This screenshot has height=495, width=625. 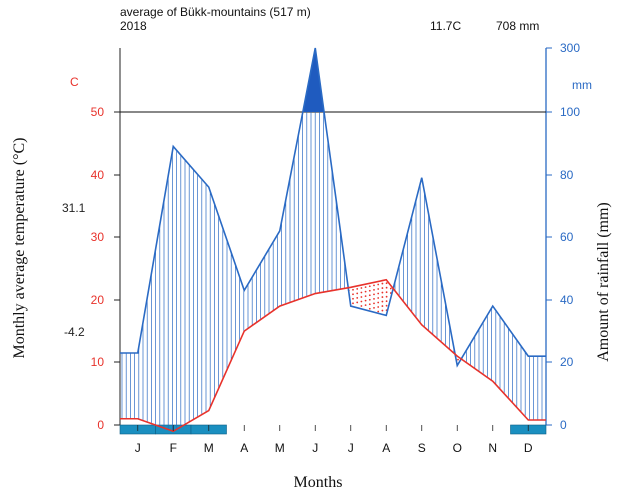 I want to click on excess-rainfall-fill, so click(x=313, y=80).